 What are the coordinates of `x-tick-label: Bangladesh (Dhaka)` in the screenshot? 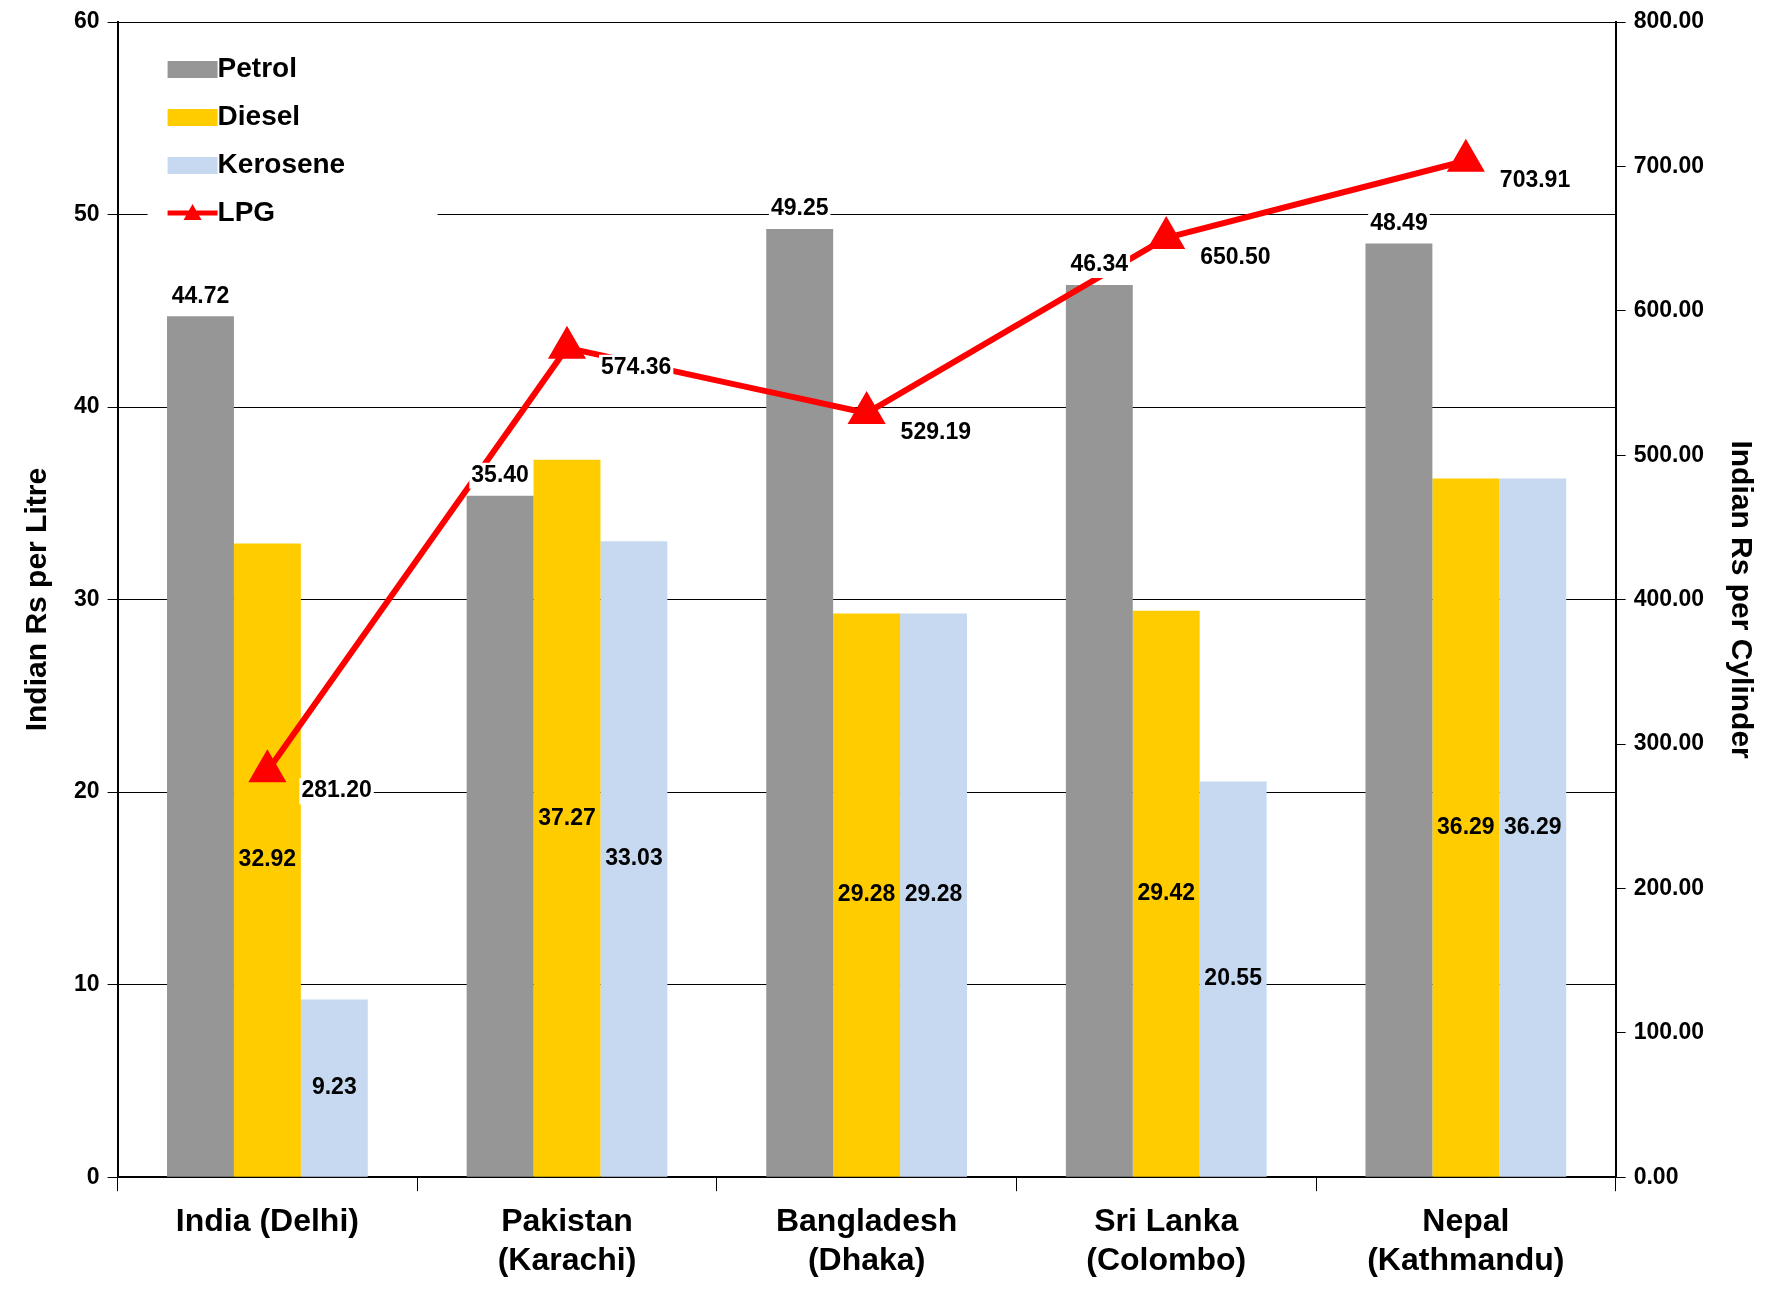 It's located at (866, 1239).